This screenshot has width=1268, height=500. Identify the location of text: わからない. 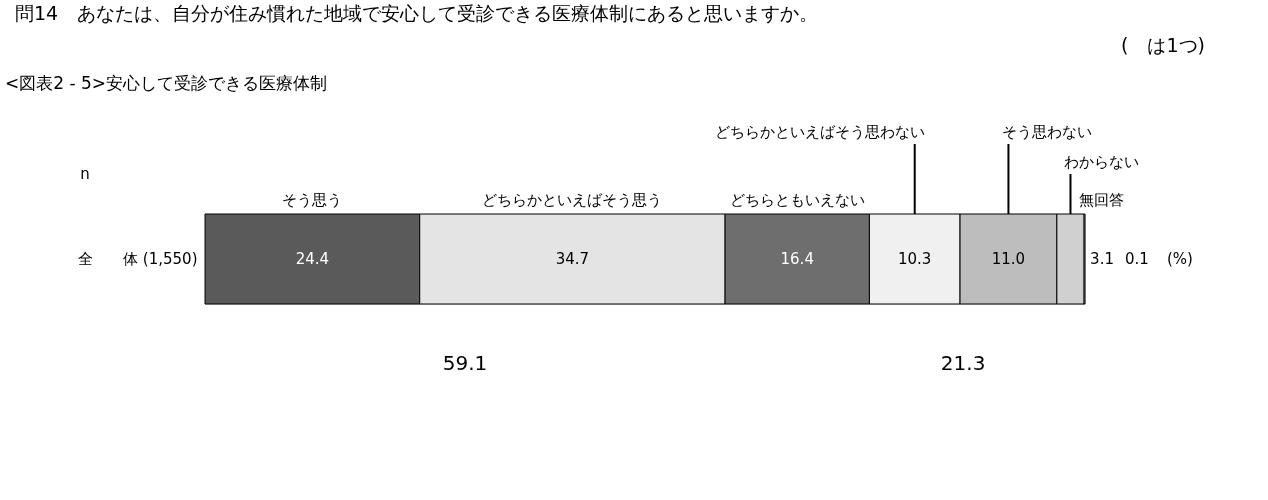
(1102, 162).